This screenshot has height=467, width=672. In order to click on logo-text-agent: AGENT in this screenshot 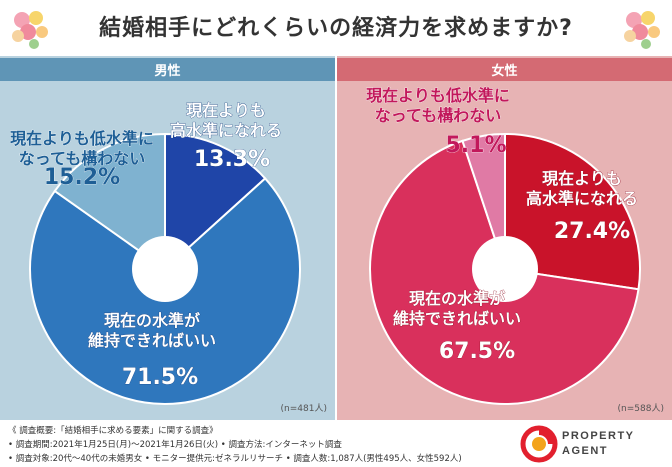, I will do `click(585, 451)`.